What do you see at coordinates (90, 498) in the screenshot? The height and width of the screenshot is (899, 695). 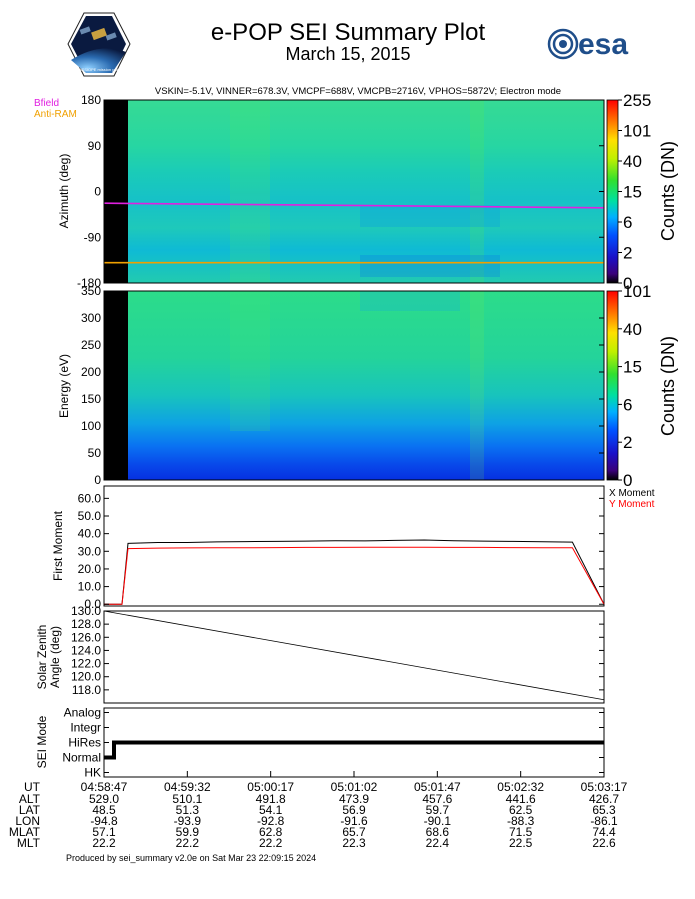 I see `y-tick-label: 60.0` at bounding box center [90, 498].